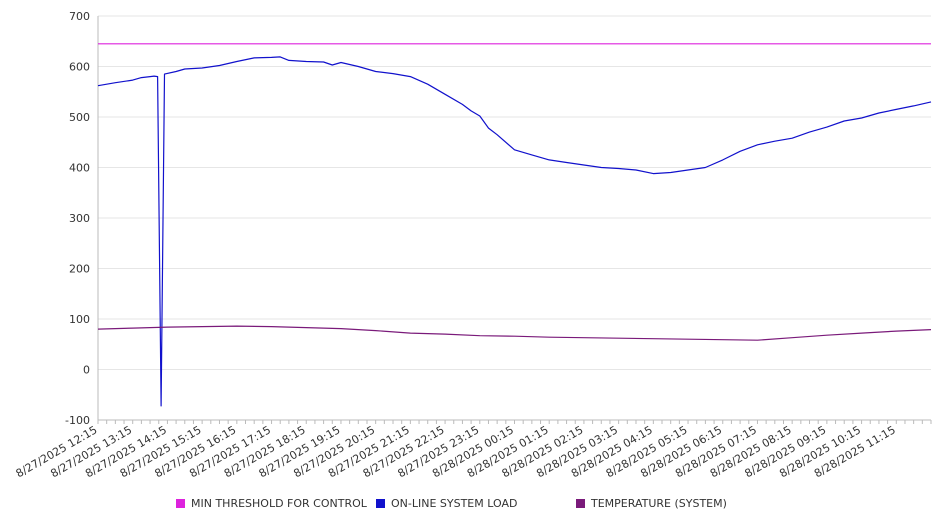 The image size is (946, 526). What do you see at coordinates (580, 503) in the screenshot?
I see `legend-swatch-temperature` at bounding box center [580, 503].